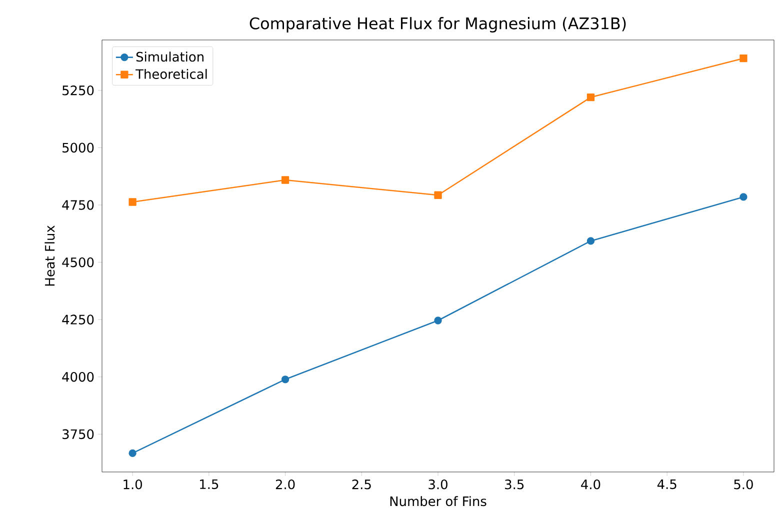  I want to click on y-tick-label: 4750, so click(78, 205).